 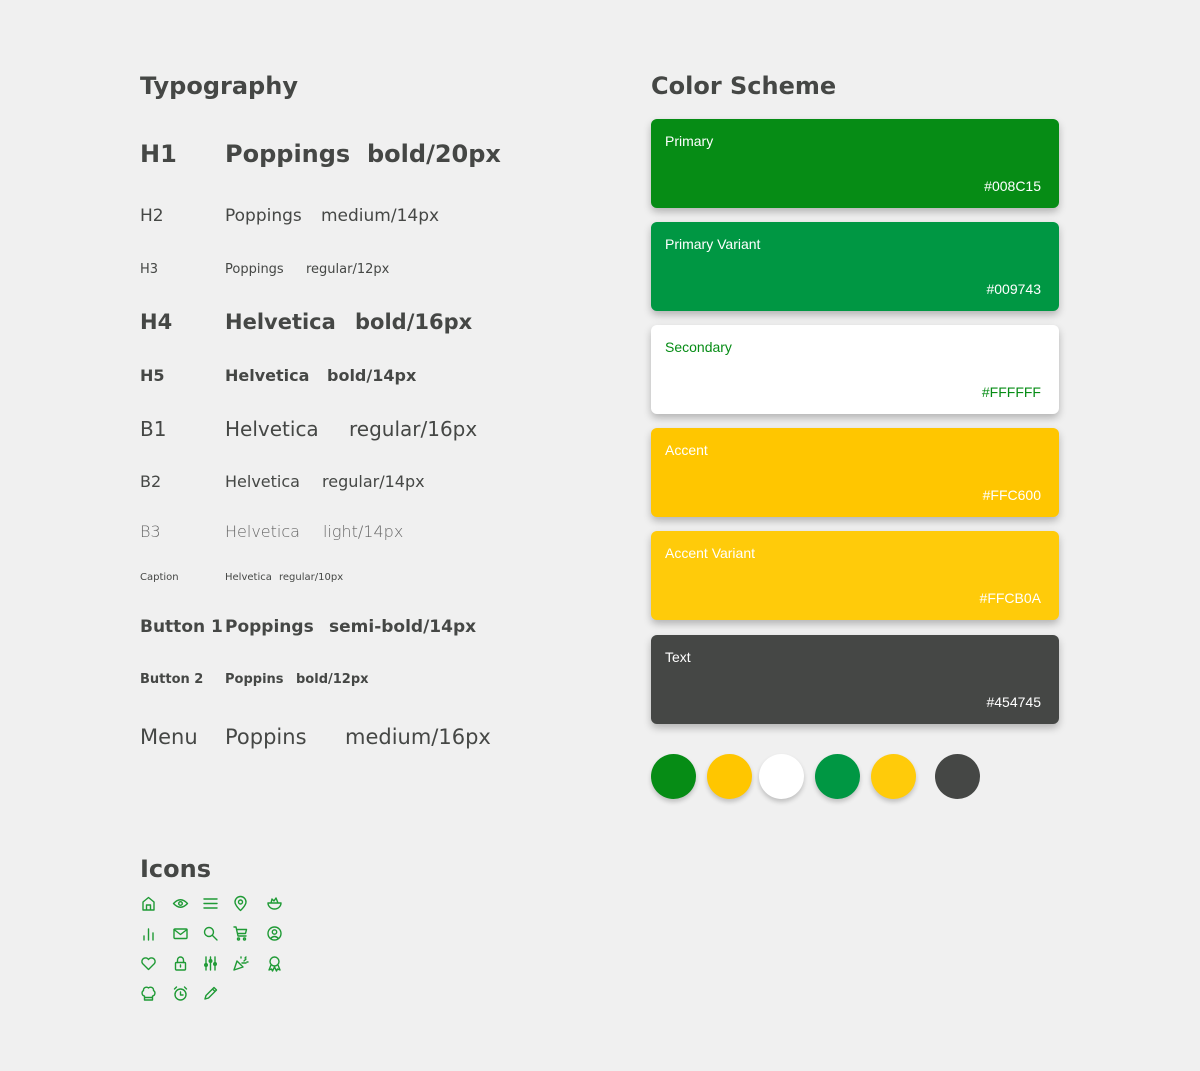 What do you see at coordinates (1013, 702) in the screenshot?
I see `color-code: #454745` at bounding box center [1013, 702].